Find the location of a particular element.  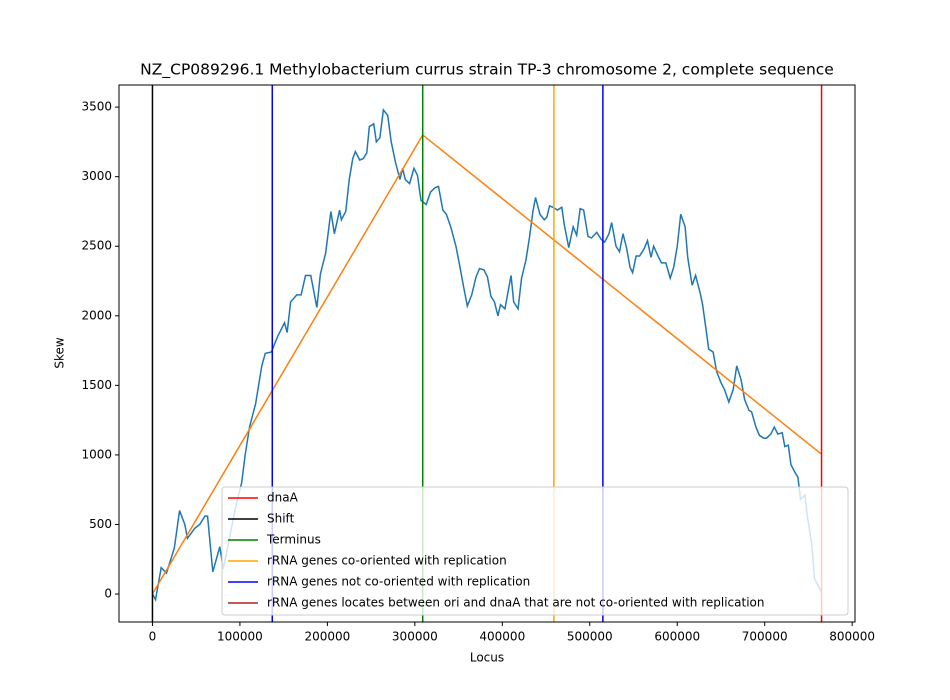

legend-label: Shift is located at coordinates (281, 519).